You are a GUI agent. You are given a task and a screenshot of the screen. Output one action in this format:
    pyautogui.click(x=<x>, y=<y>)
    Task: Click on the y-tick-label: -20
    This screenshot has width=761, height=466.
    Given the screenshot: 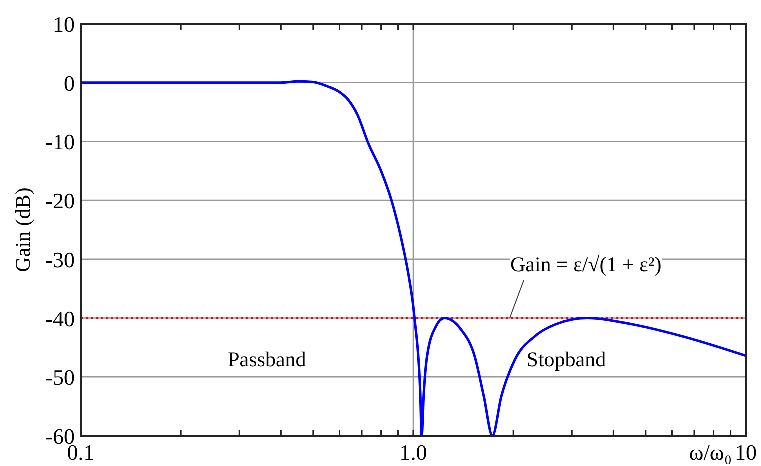 What is the action you would take?
    pyautogui.click(x=60, y=201)
    